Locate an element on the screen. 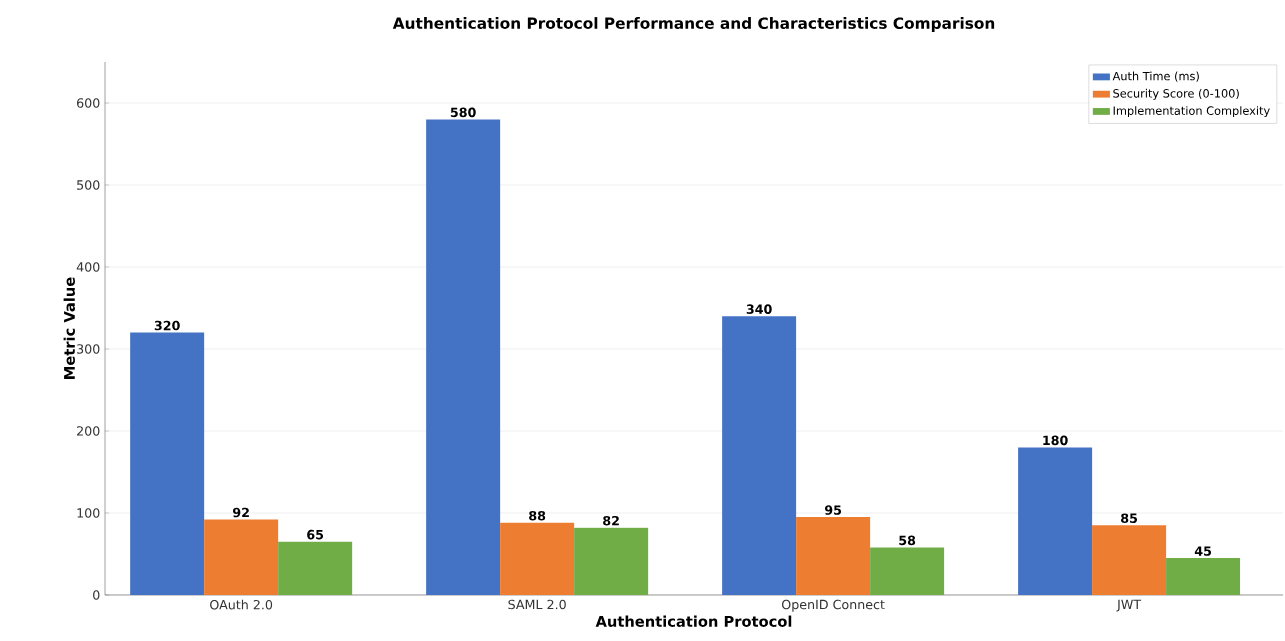 The height and width of the screenshot is (641, 1285). data-label: 180 is located at coordinates (1055, 440).